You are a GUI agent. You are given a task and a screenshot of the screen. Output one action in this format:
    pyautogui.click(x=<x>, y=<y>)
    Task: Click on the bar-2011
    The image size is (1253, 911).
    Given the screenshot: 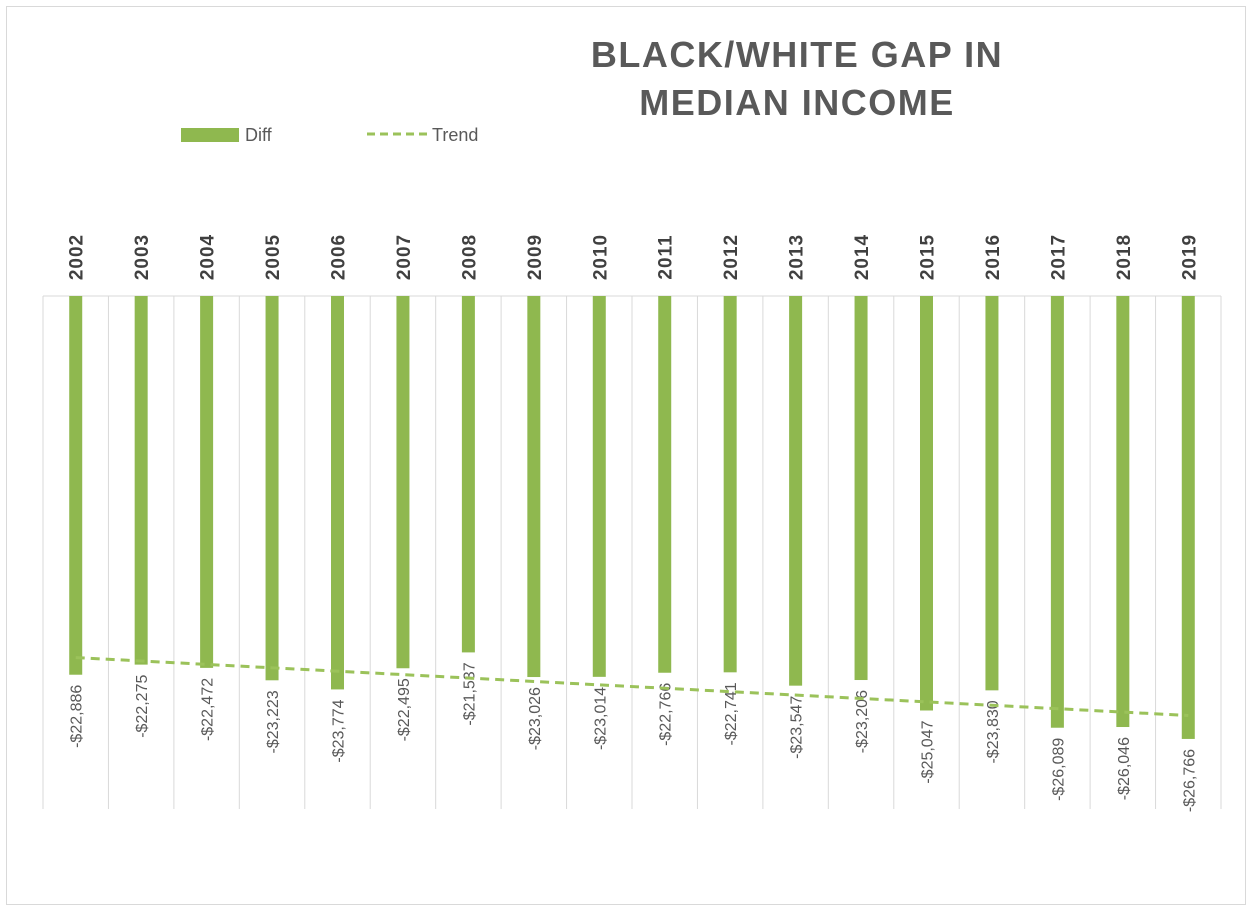 What is the action you would take?
    pyautogui.click(x=665, y=484)
    